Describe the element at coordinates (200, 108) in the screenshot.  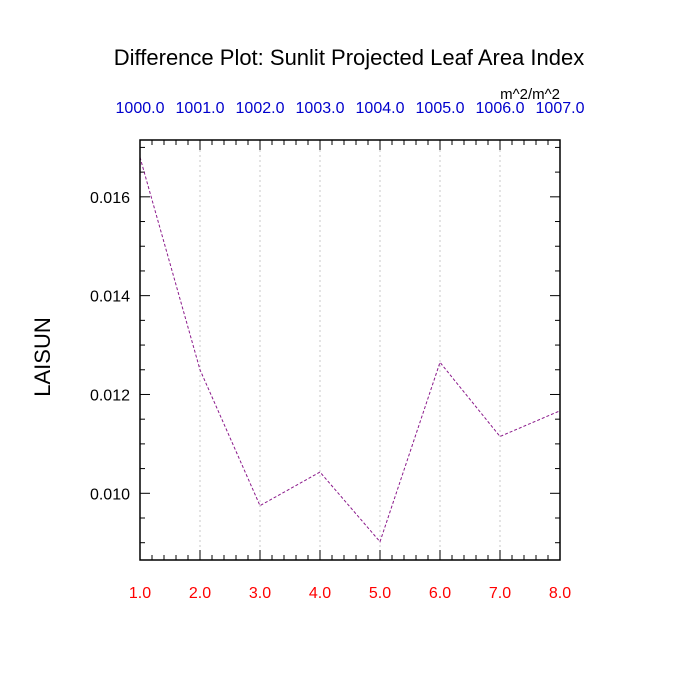
I see `x-tick-label-top: 1001.0` at that location.